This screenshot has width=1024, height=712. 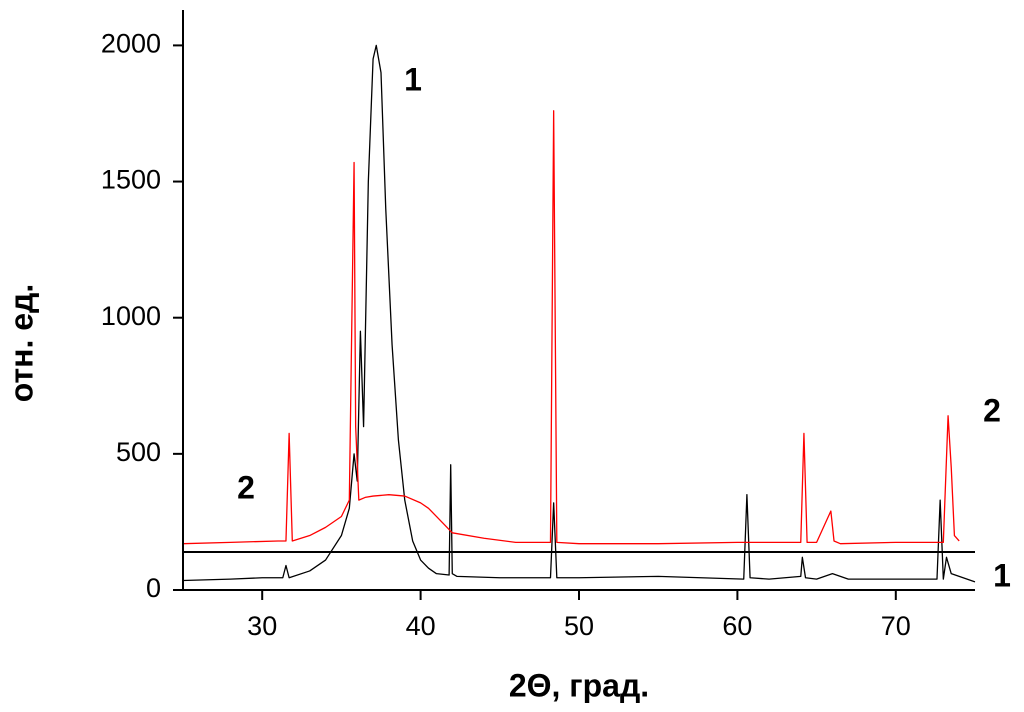 I want to click on x-tick-label: 40, so click(x=421, y=626).